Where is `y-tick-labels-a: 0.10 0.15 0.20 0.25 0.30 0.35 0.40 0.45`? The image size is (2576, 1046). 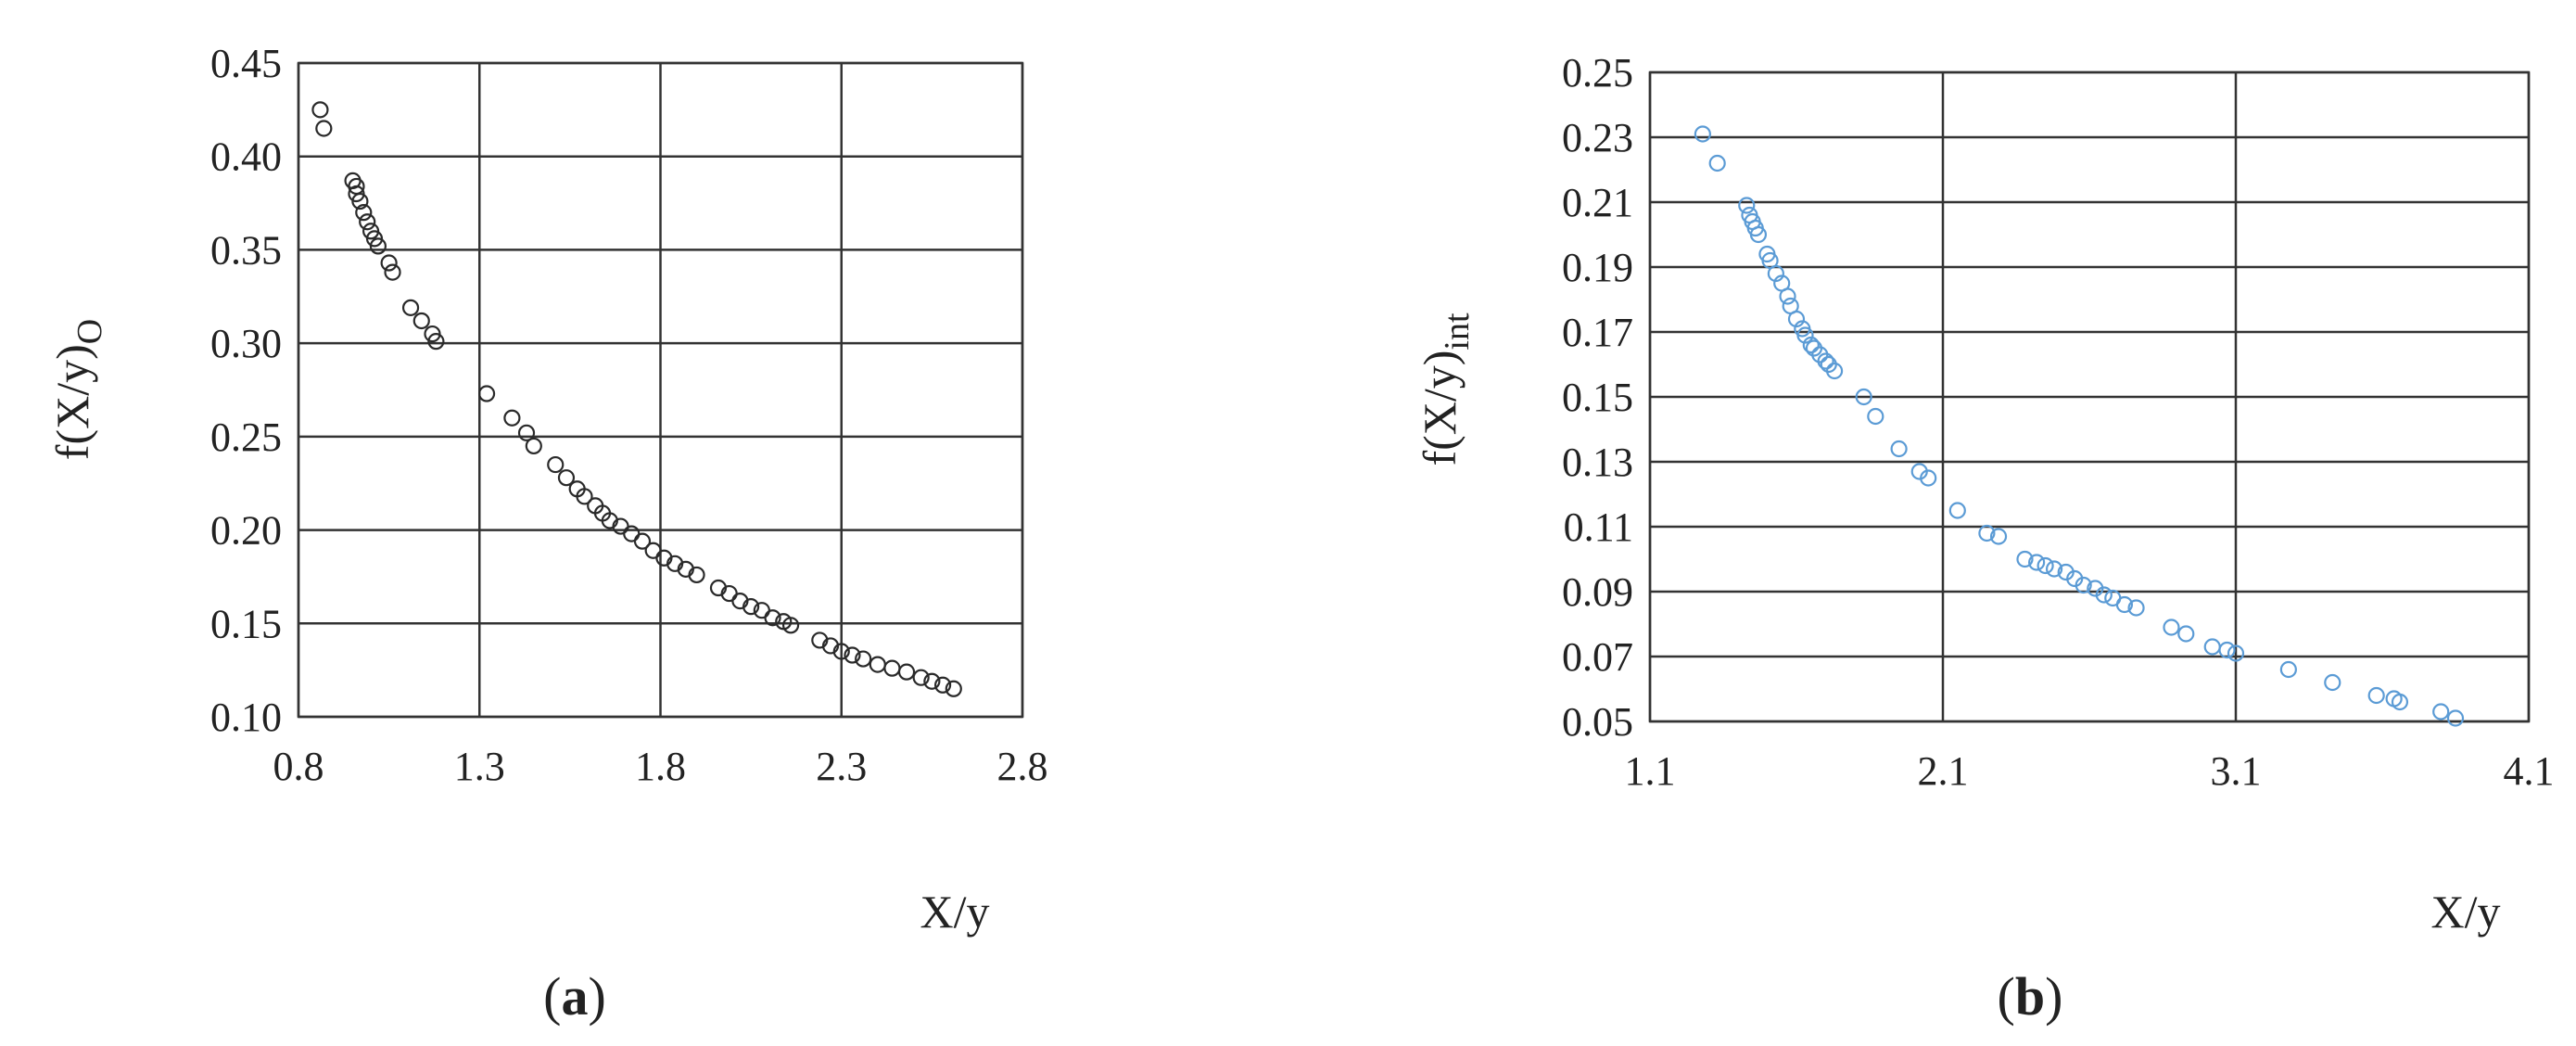
y-tick-labels-a: 0.10 0.15 0.20 0.25 0.30 0.35 0.40 0.45 is located at coordinates (246, 390).